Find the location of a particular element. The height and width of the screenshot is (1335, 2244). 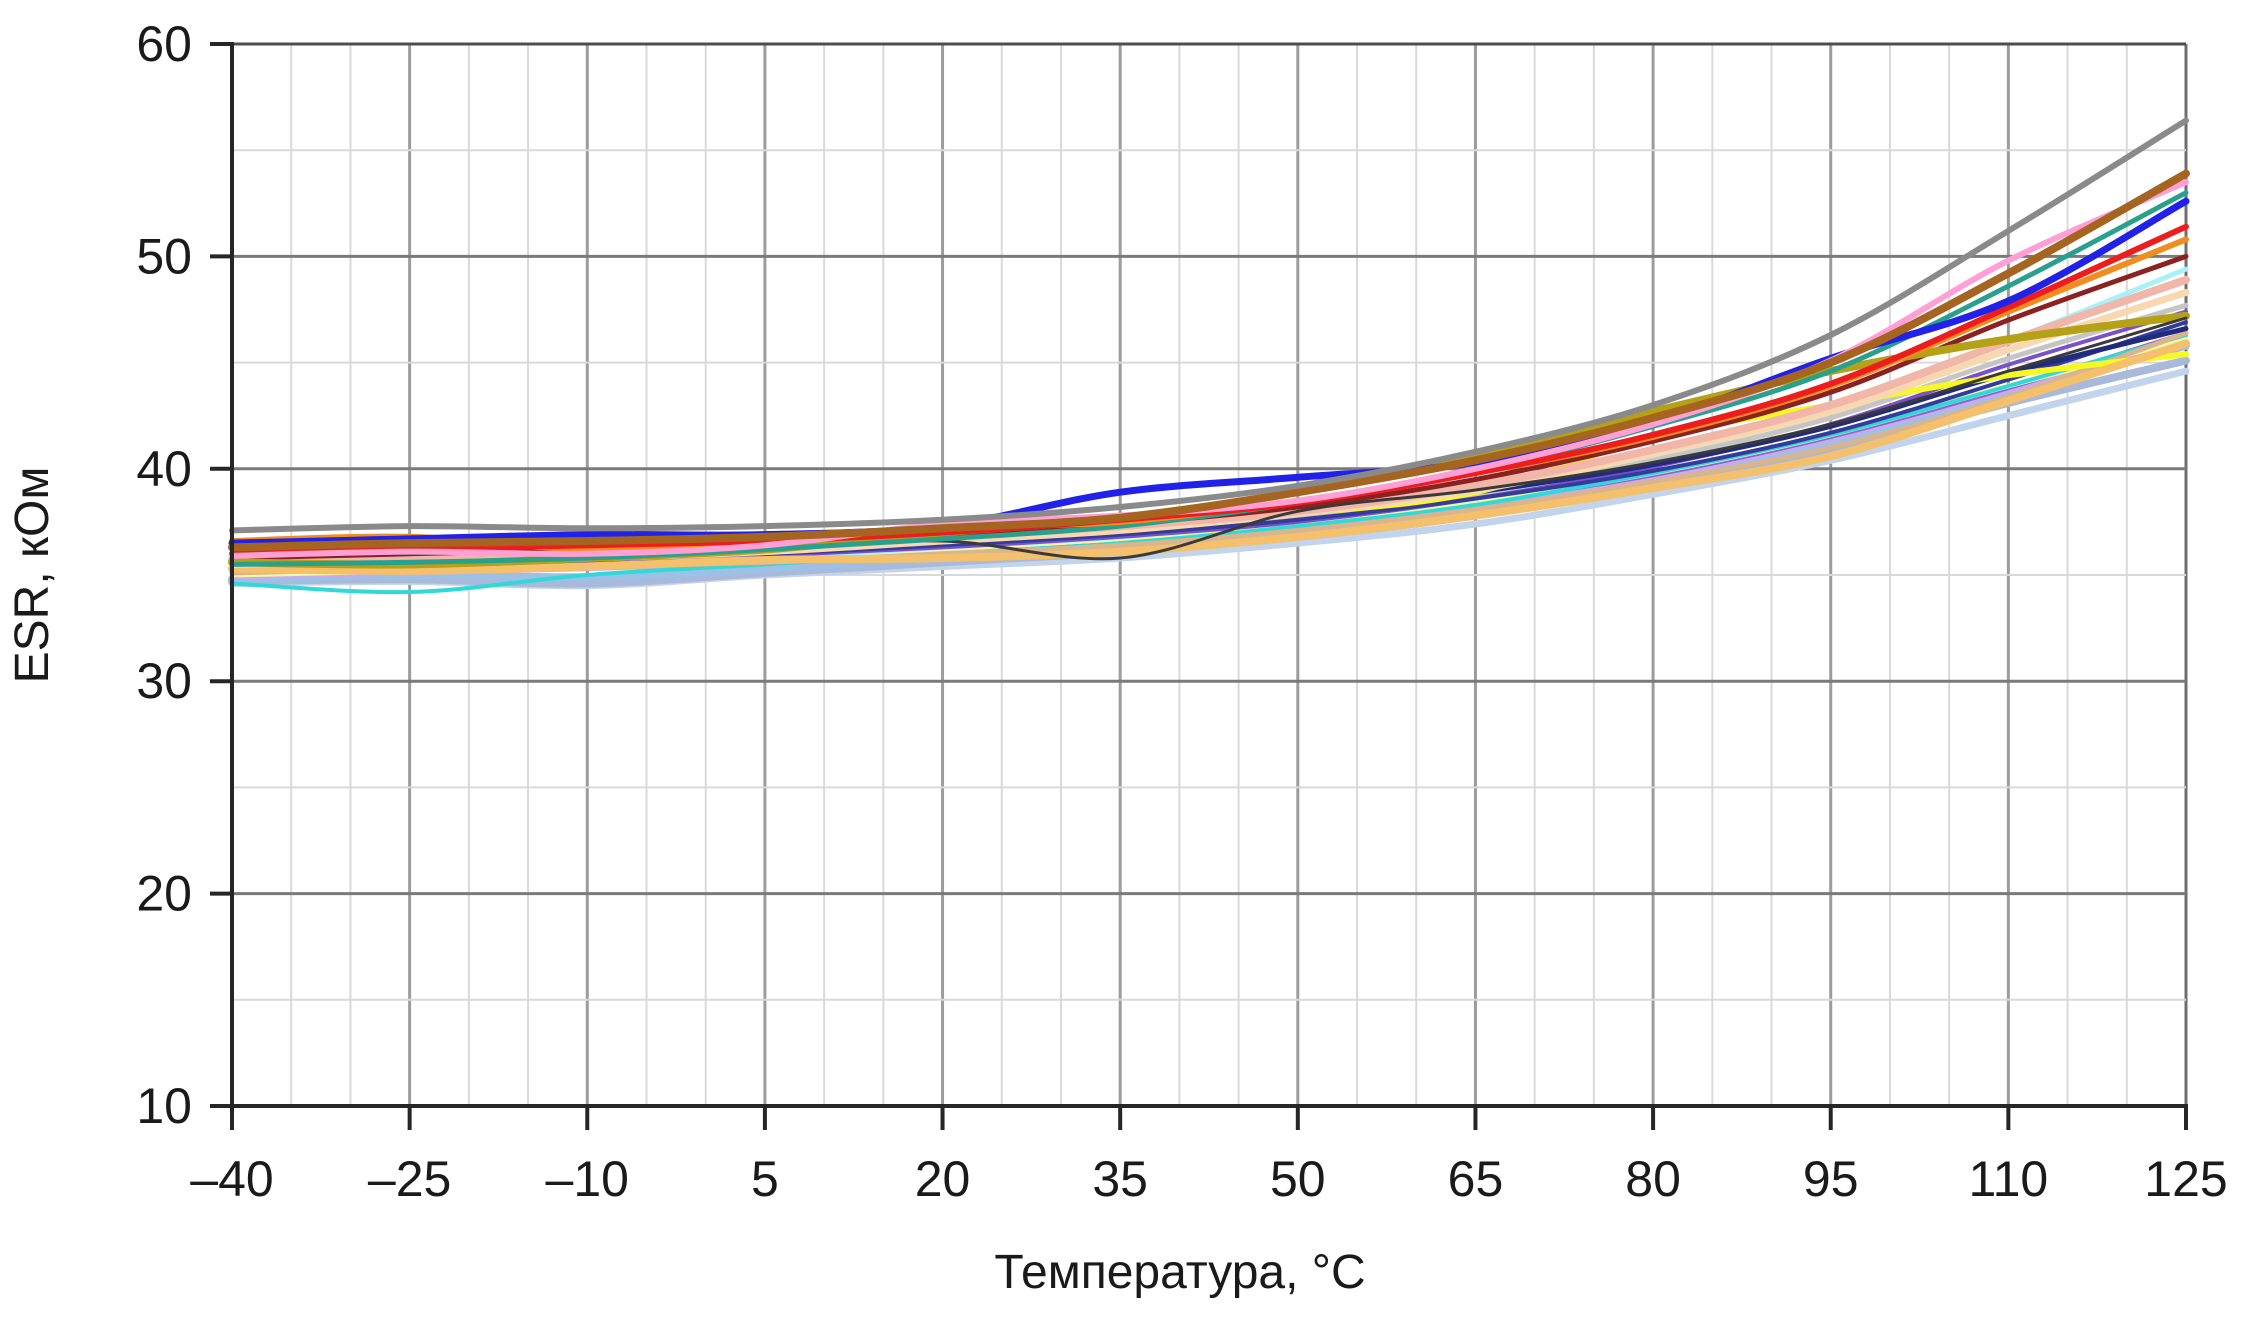

x-tick-label: –25 is located at coordinates (409, 1179).